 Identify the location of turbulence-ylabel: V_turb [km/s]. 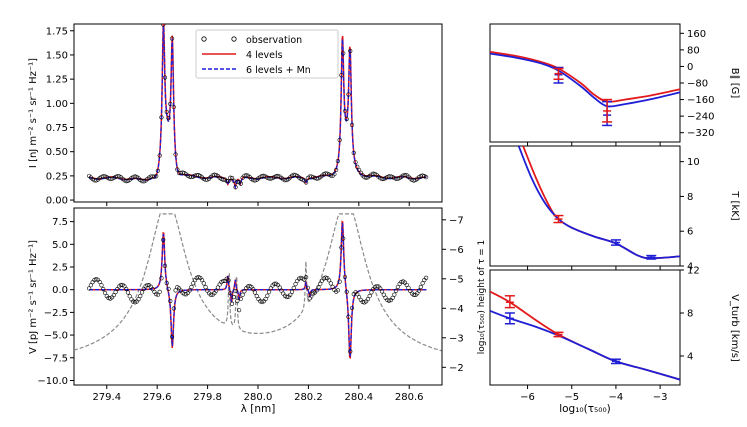
(734, 328).